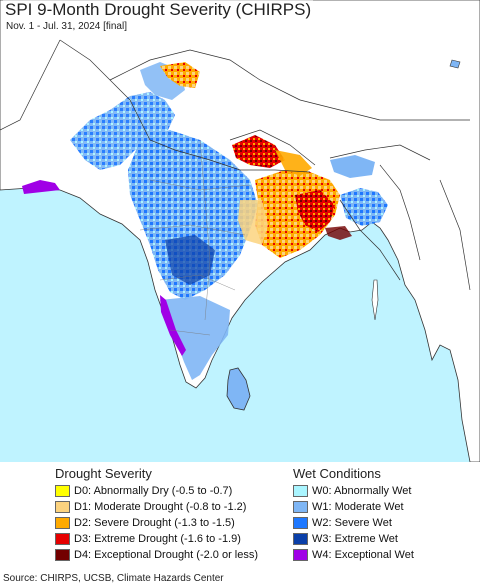 This screenshot has height=586, width=480. What do you see at coordinates (337, 473) in the screenshot?
I see `wet-legend-heading: Wet Conditions` at bounding box center [337, 473].